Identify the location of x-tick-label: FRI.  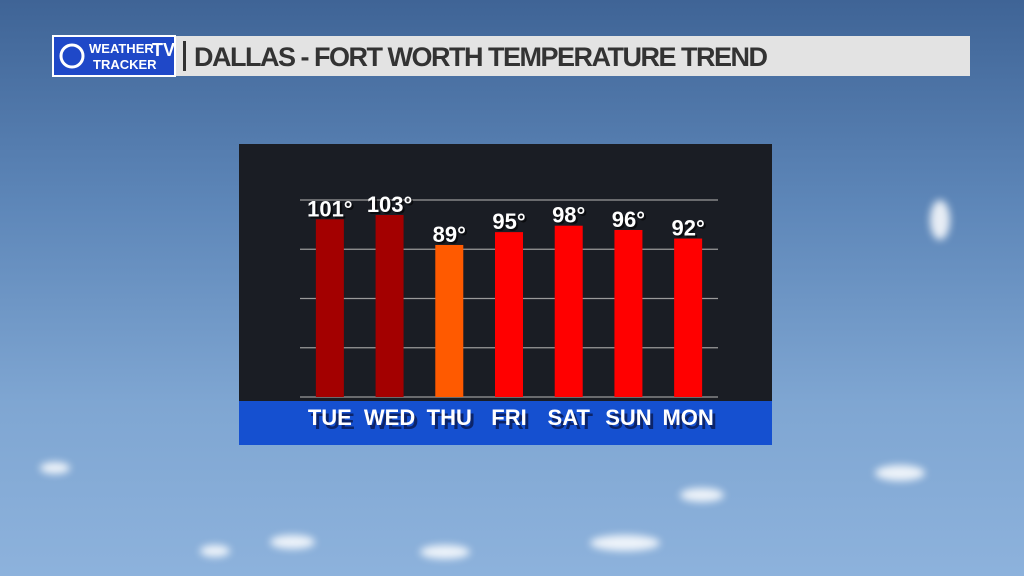
(508, 417).